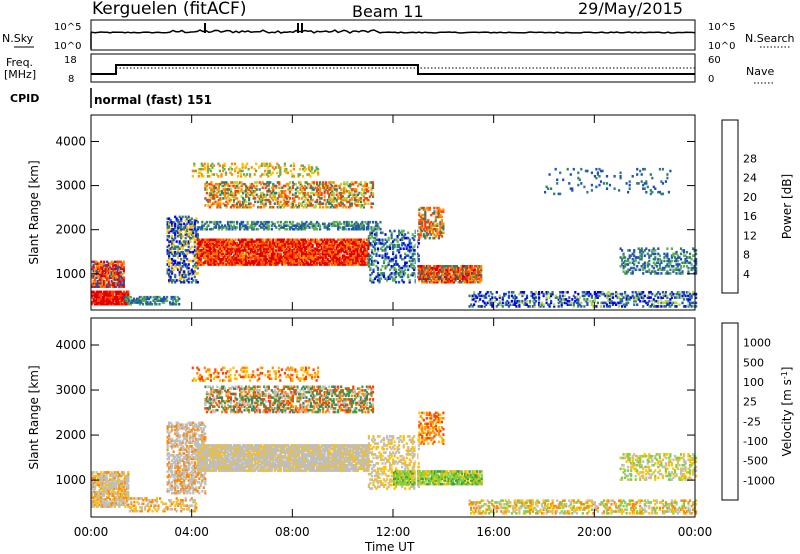 The height and width of the screenshot is (554, 800). What do you see at coordinates (19, 62) in the screenshot?
I see `freq-label: Freq.` at bounding box center [19, 62].